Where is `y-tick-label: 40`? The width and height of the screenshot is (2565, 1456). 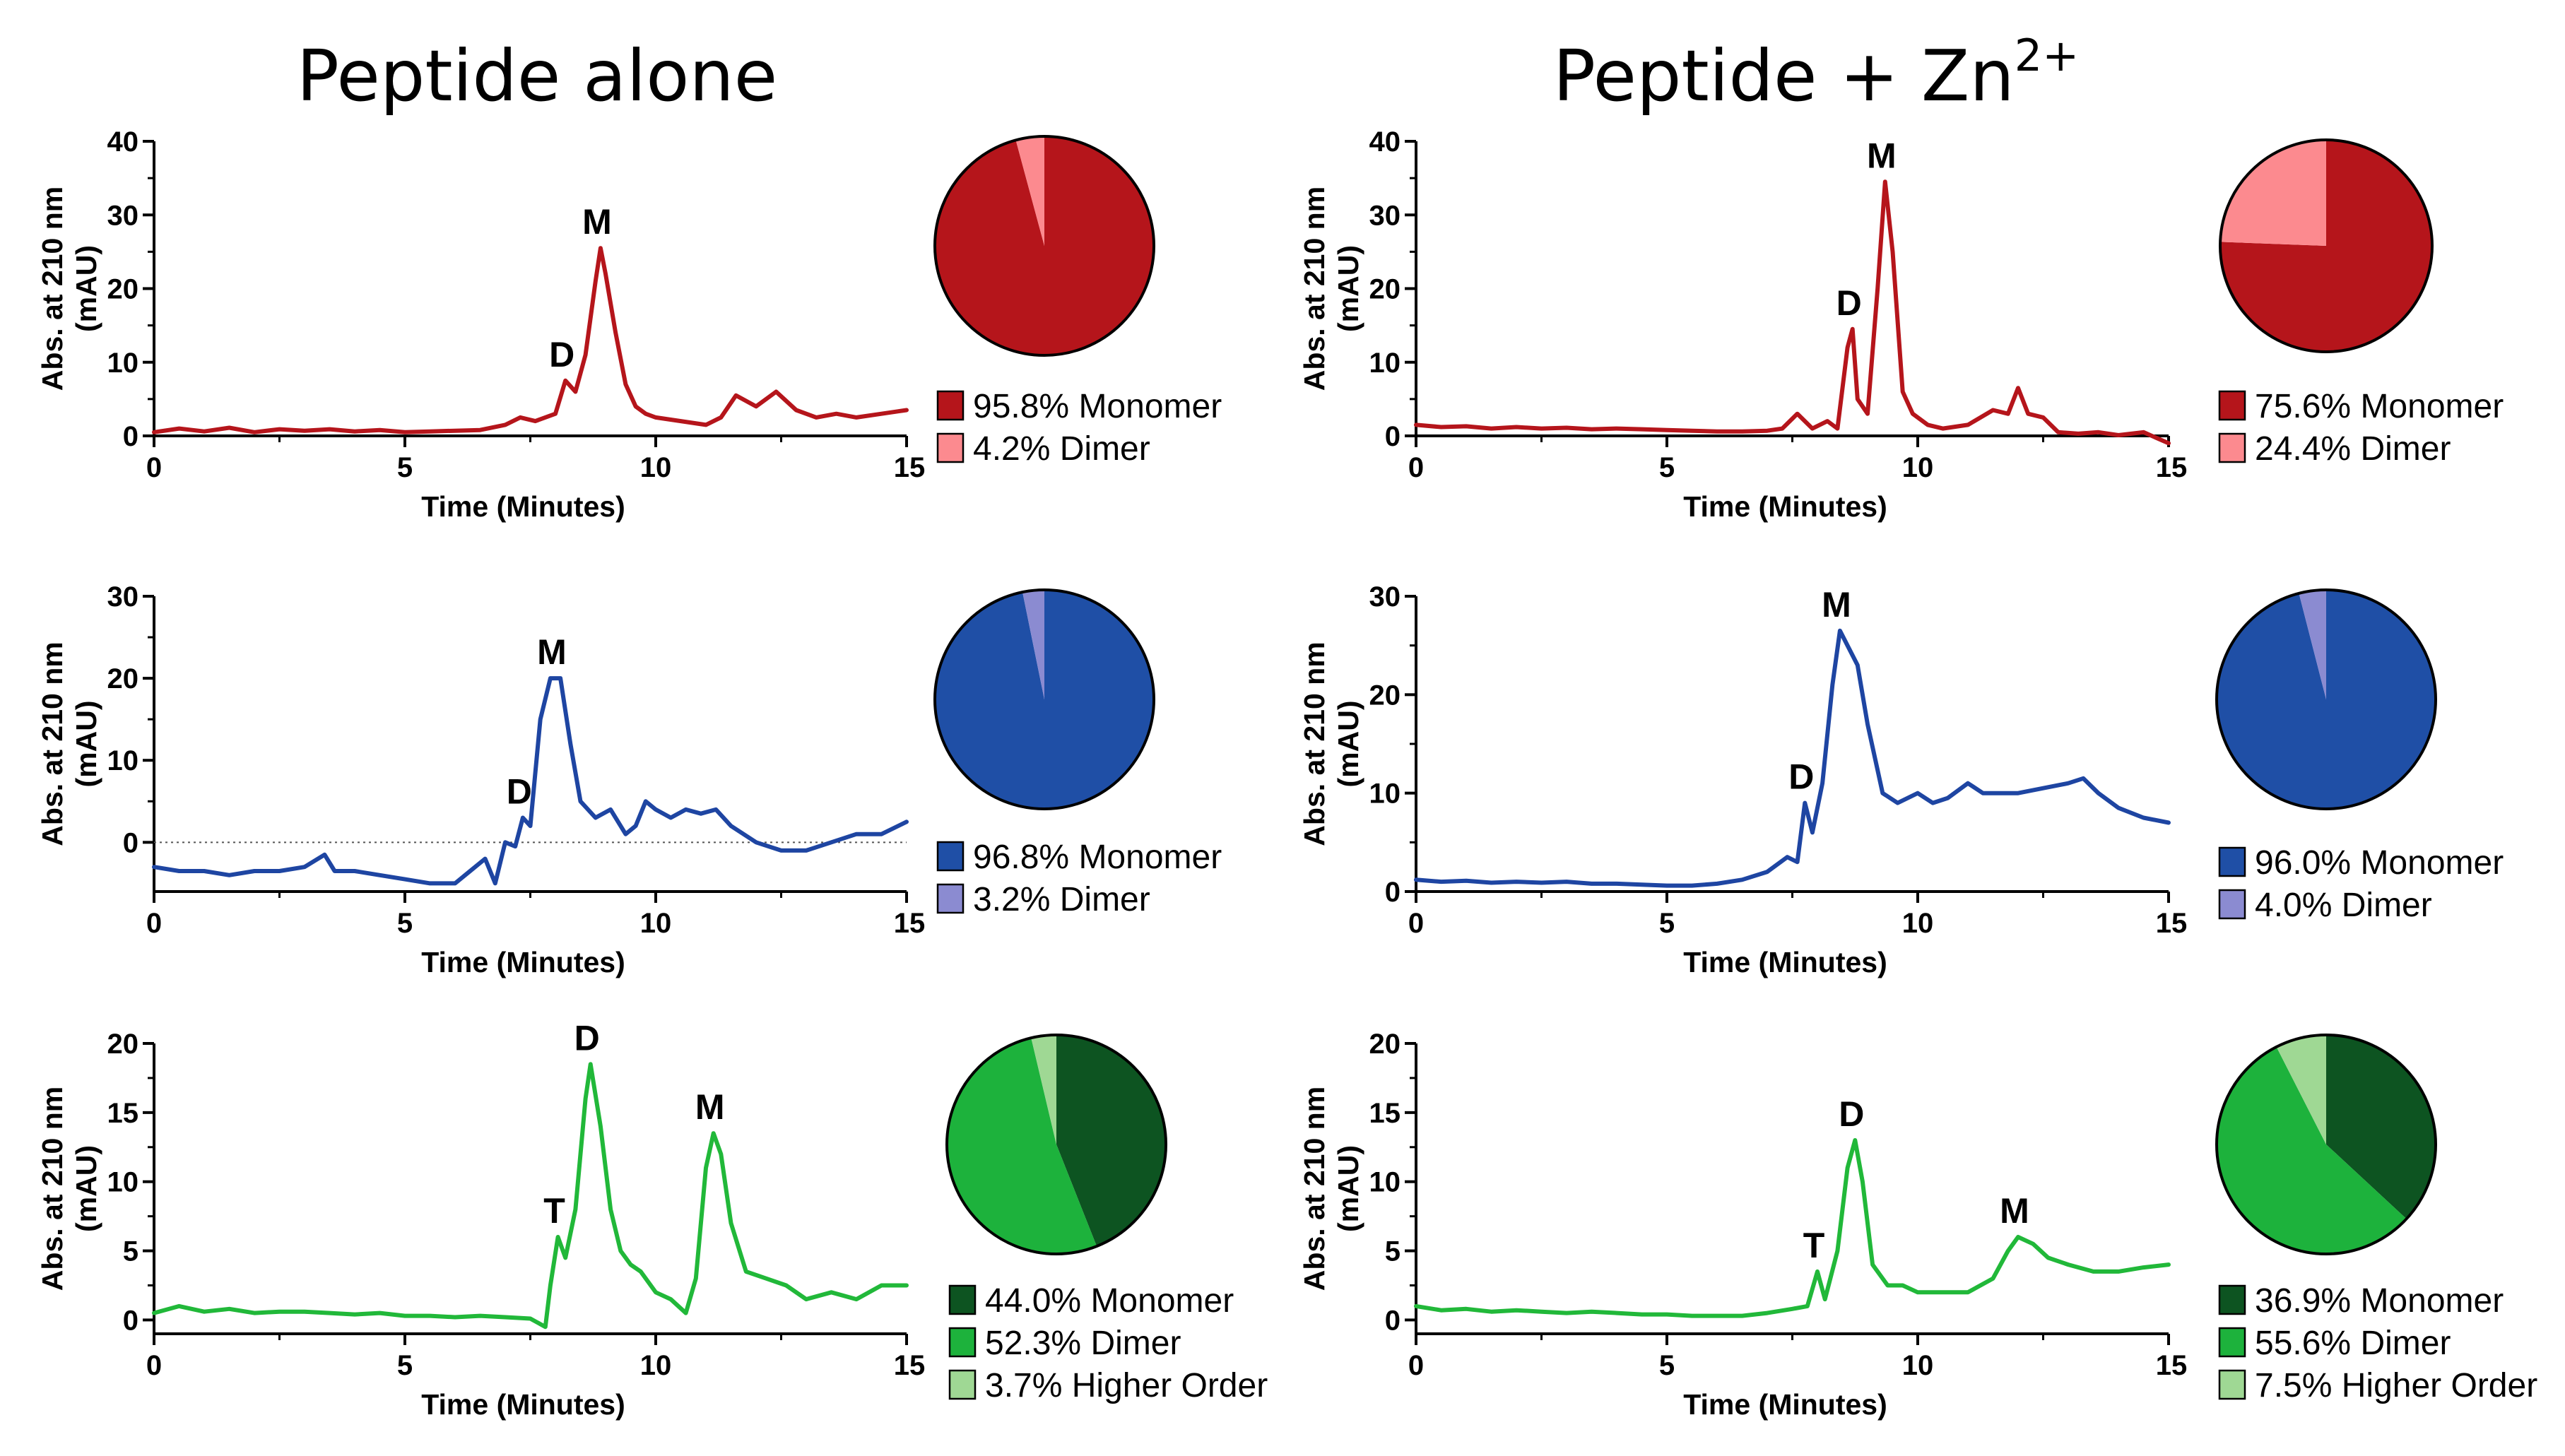
y-tick-label: 40 is located at coordinates (123, 142).